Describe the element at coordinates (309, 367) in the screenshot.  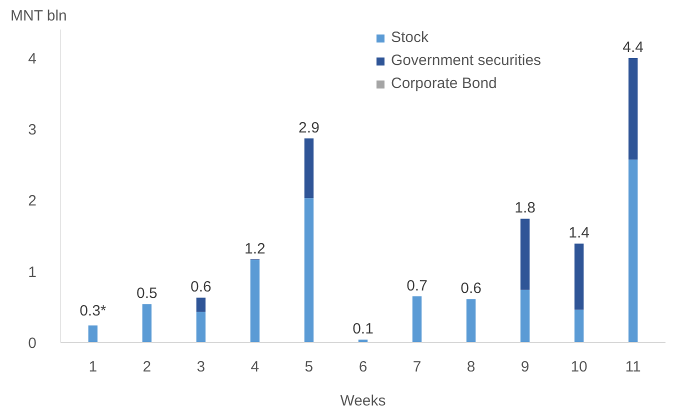
I see `x-tick-label: 5` at that location.